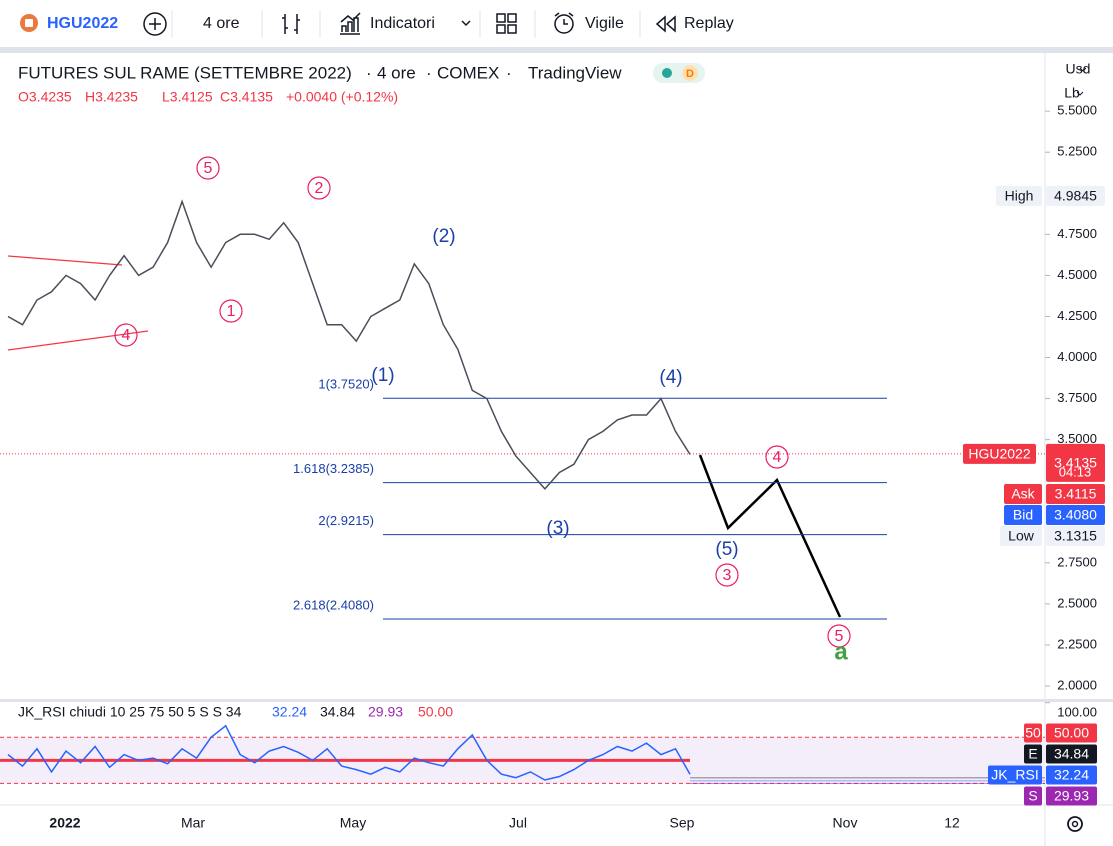 This screenshot has width=1113, height=846. What do you see at coordinates (342, 97) in the screenshot?
I see `ohlc-readout: +0.0040 (+0.12%)` at bounding box center [342, 97].